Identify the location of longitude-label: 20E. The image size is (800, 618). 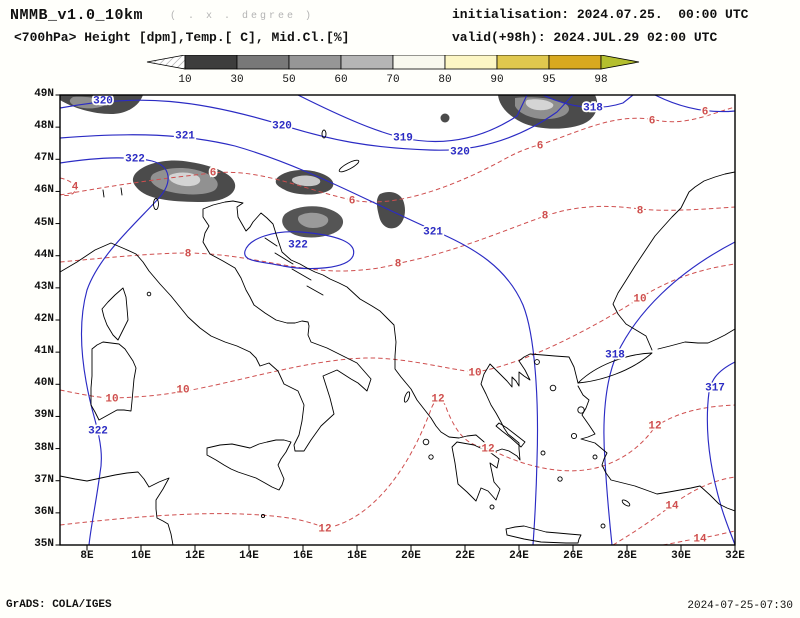
(411, 556).